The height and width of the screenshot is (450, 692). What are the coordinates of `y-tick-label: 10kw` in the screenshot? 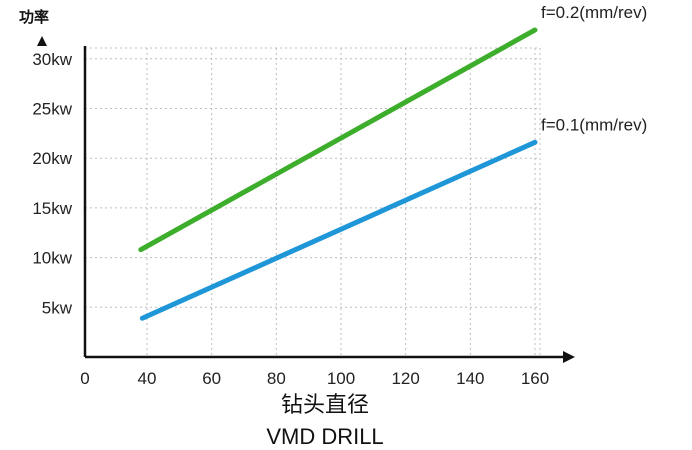 It's located at (52, 258).